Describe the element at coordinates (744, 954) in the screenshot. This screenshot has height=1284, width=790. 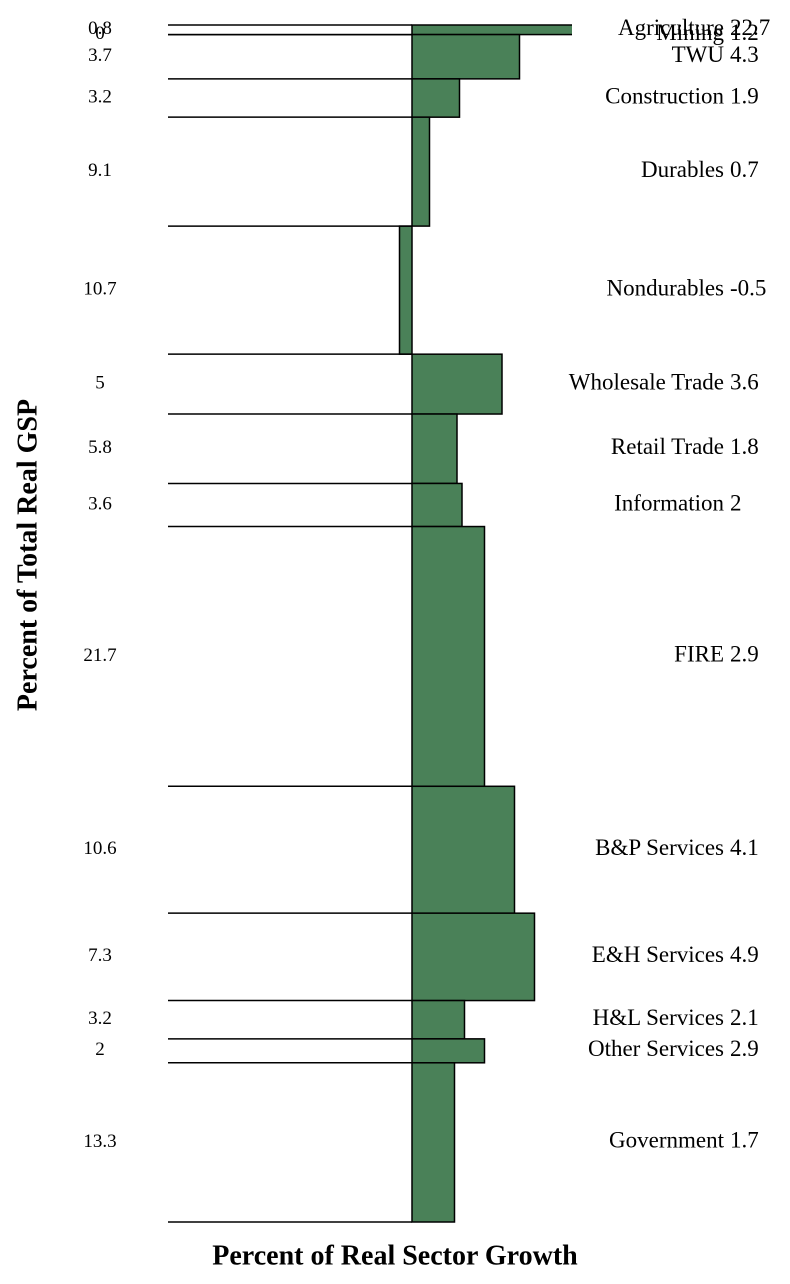
I see `value-label: 4.9` at that location.